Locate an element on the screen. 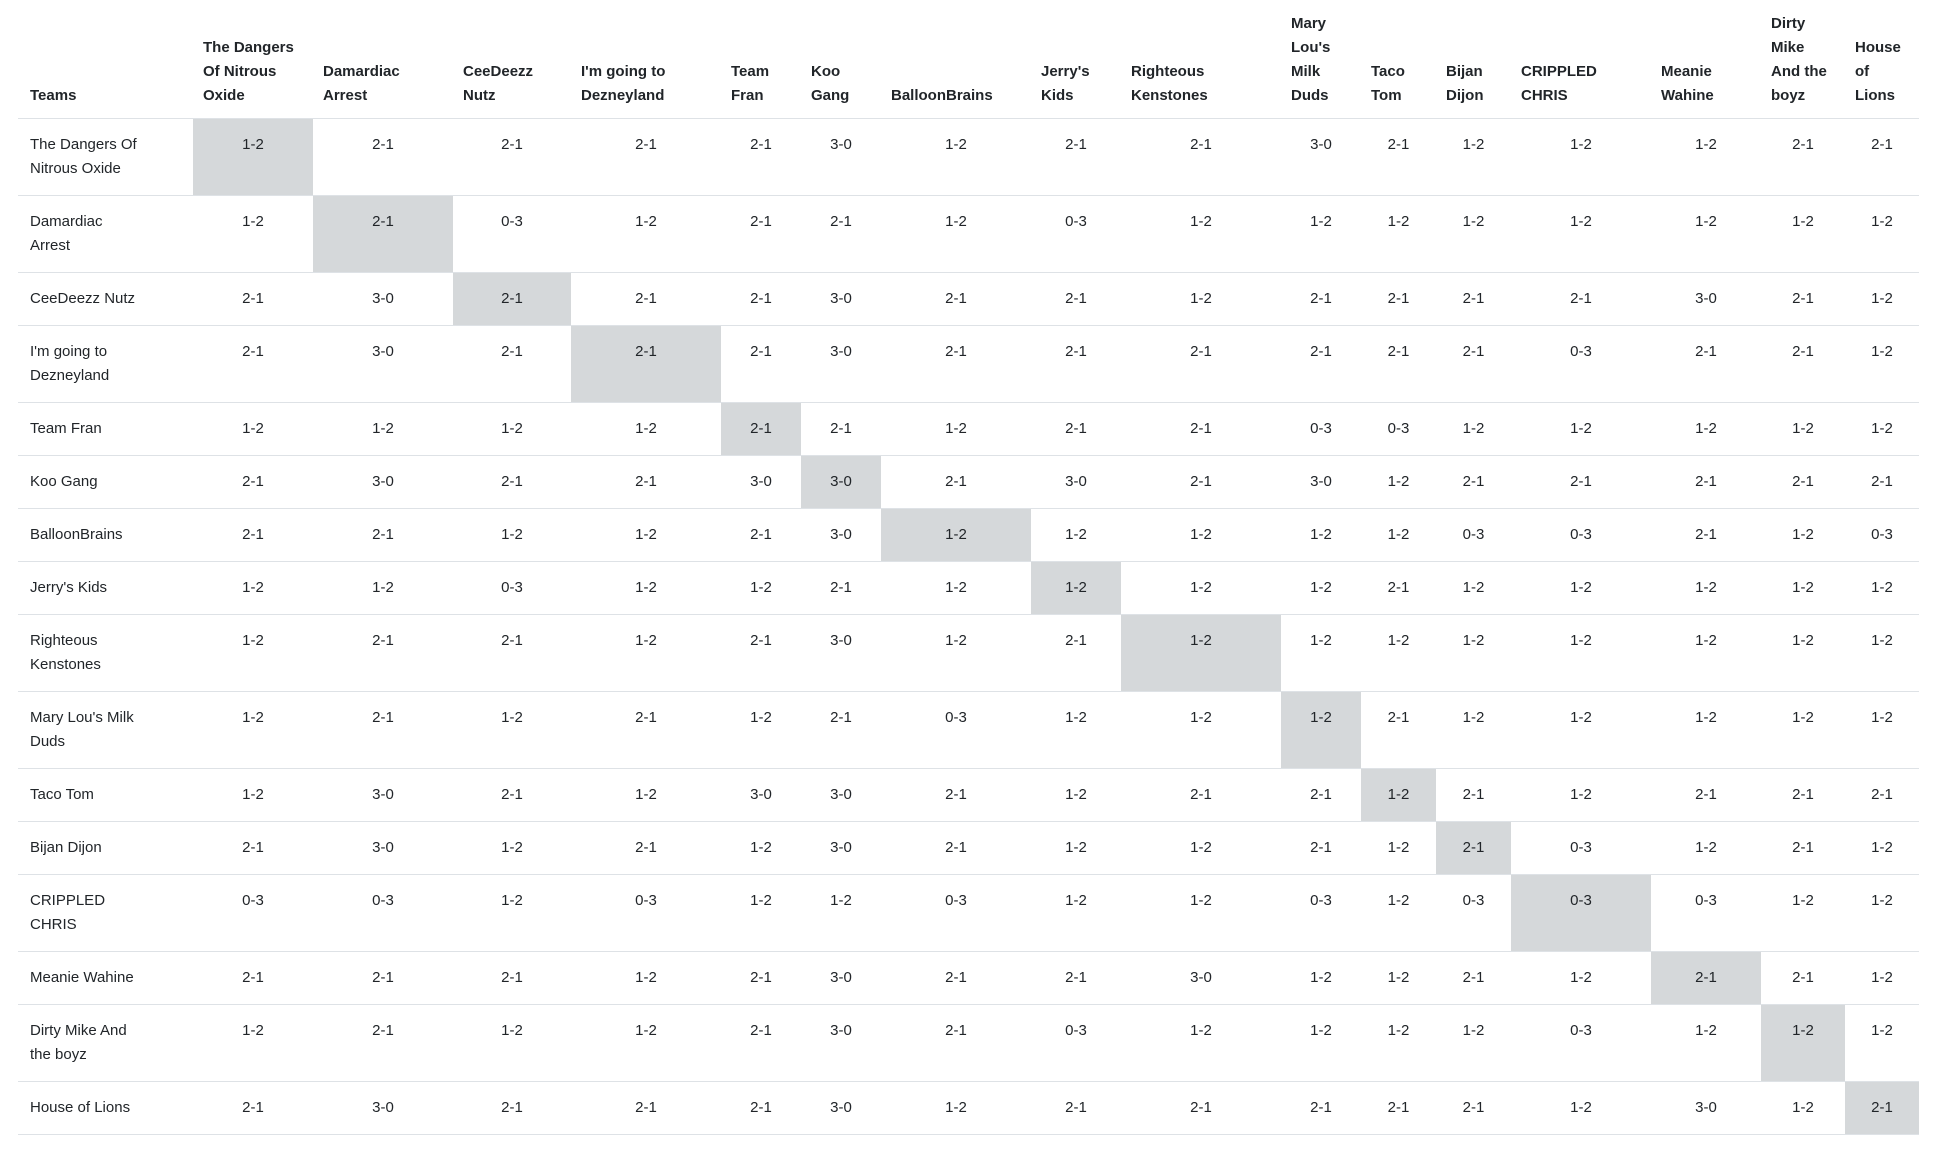 This screenshot has height=1170, width=1952. column-header: Team Fran is located at coordinates (750, 83).